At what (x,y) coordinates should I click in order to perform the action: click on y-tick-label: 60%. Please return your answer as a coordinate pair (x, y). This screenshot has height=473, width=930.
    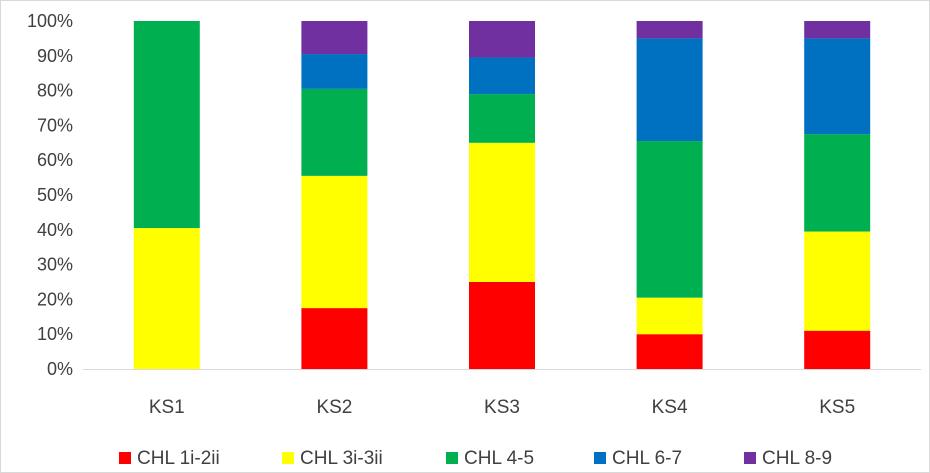
    Looking at the image, I should click on (55, 160).